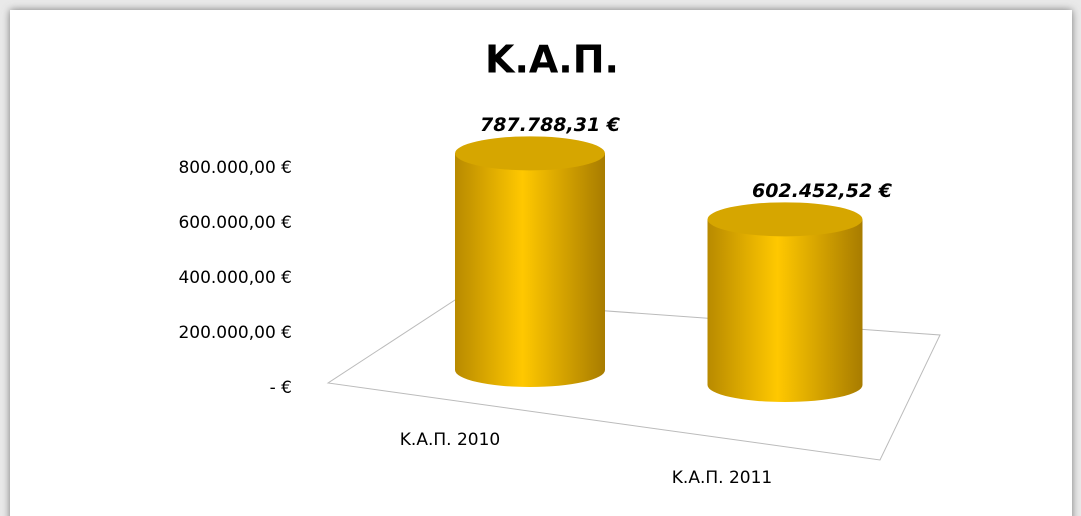 Image resolution: width=1081 pixels, height=516 pixels. Describe the element at coordinates (822, 191) in the screenshot. I see `value-label: 602.452,52 €` at that location.